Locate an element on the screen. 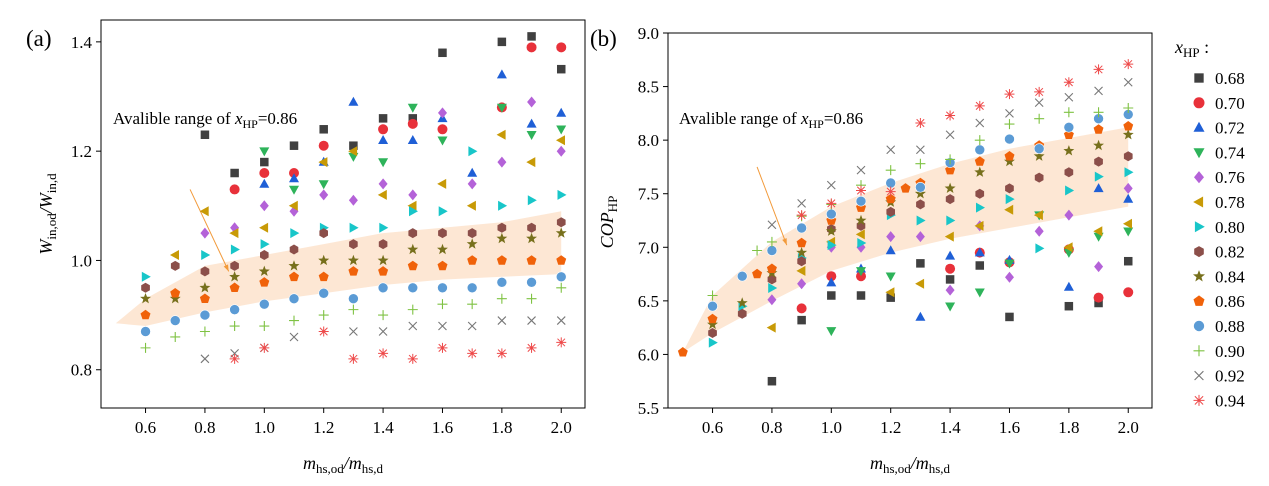 This screenshot has height=486, width=1269. arrow-line is located at coordinates (209, 230).